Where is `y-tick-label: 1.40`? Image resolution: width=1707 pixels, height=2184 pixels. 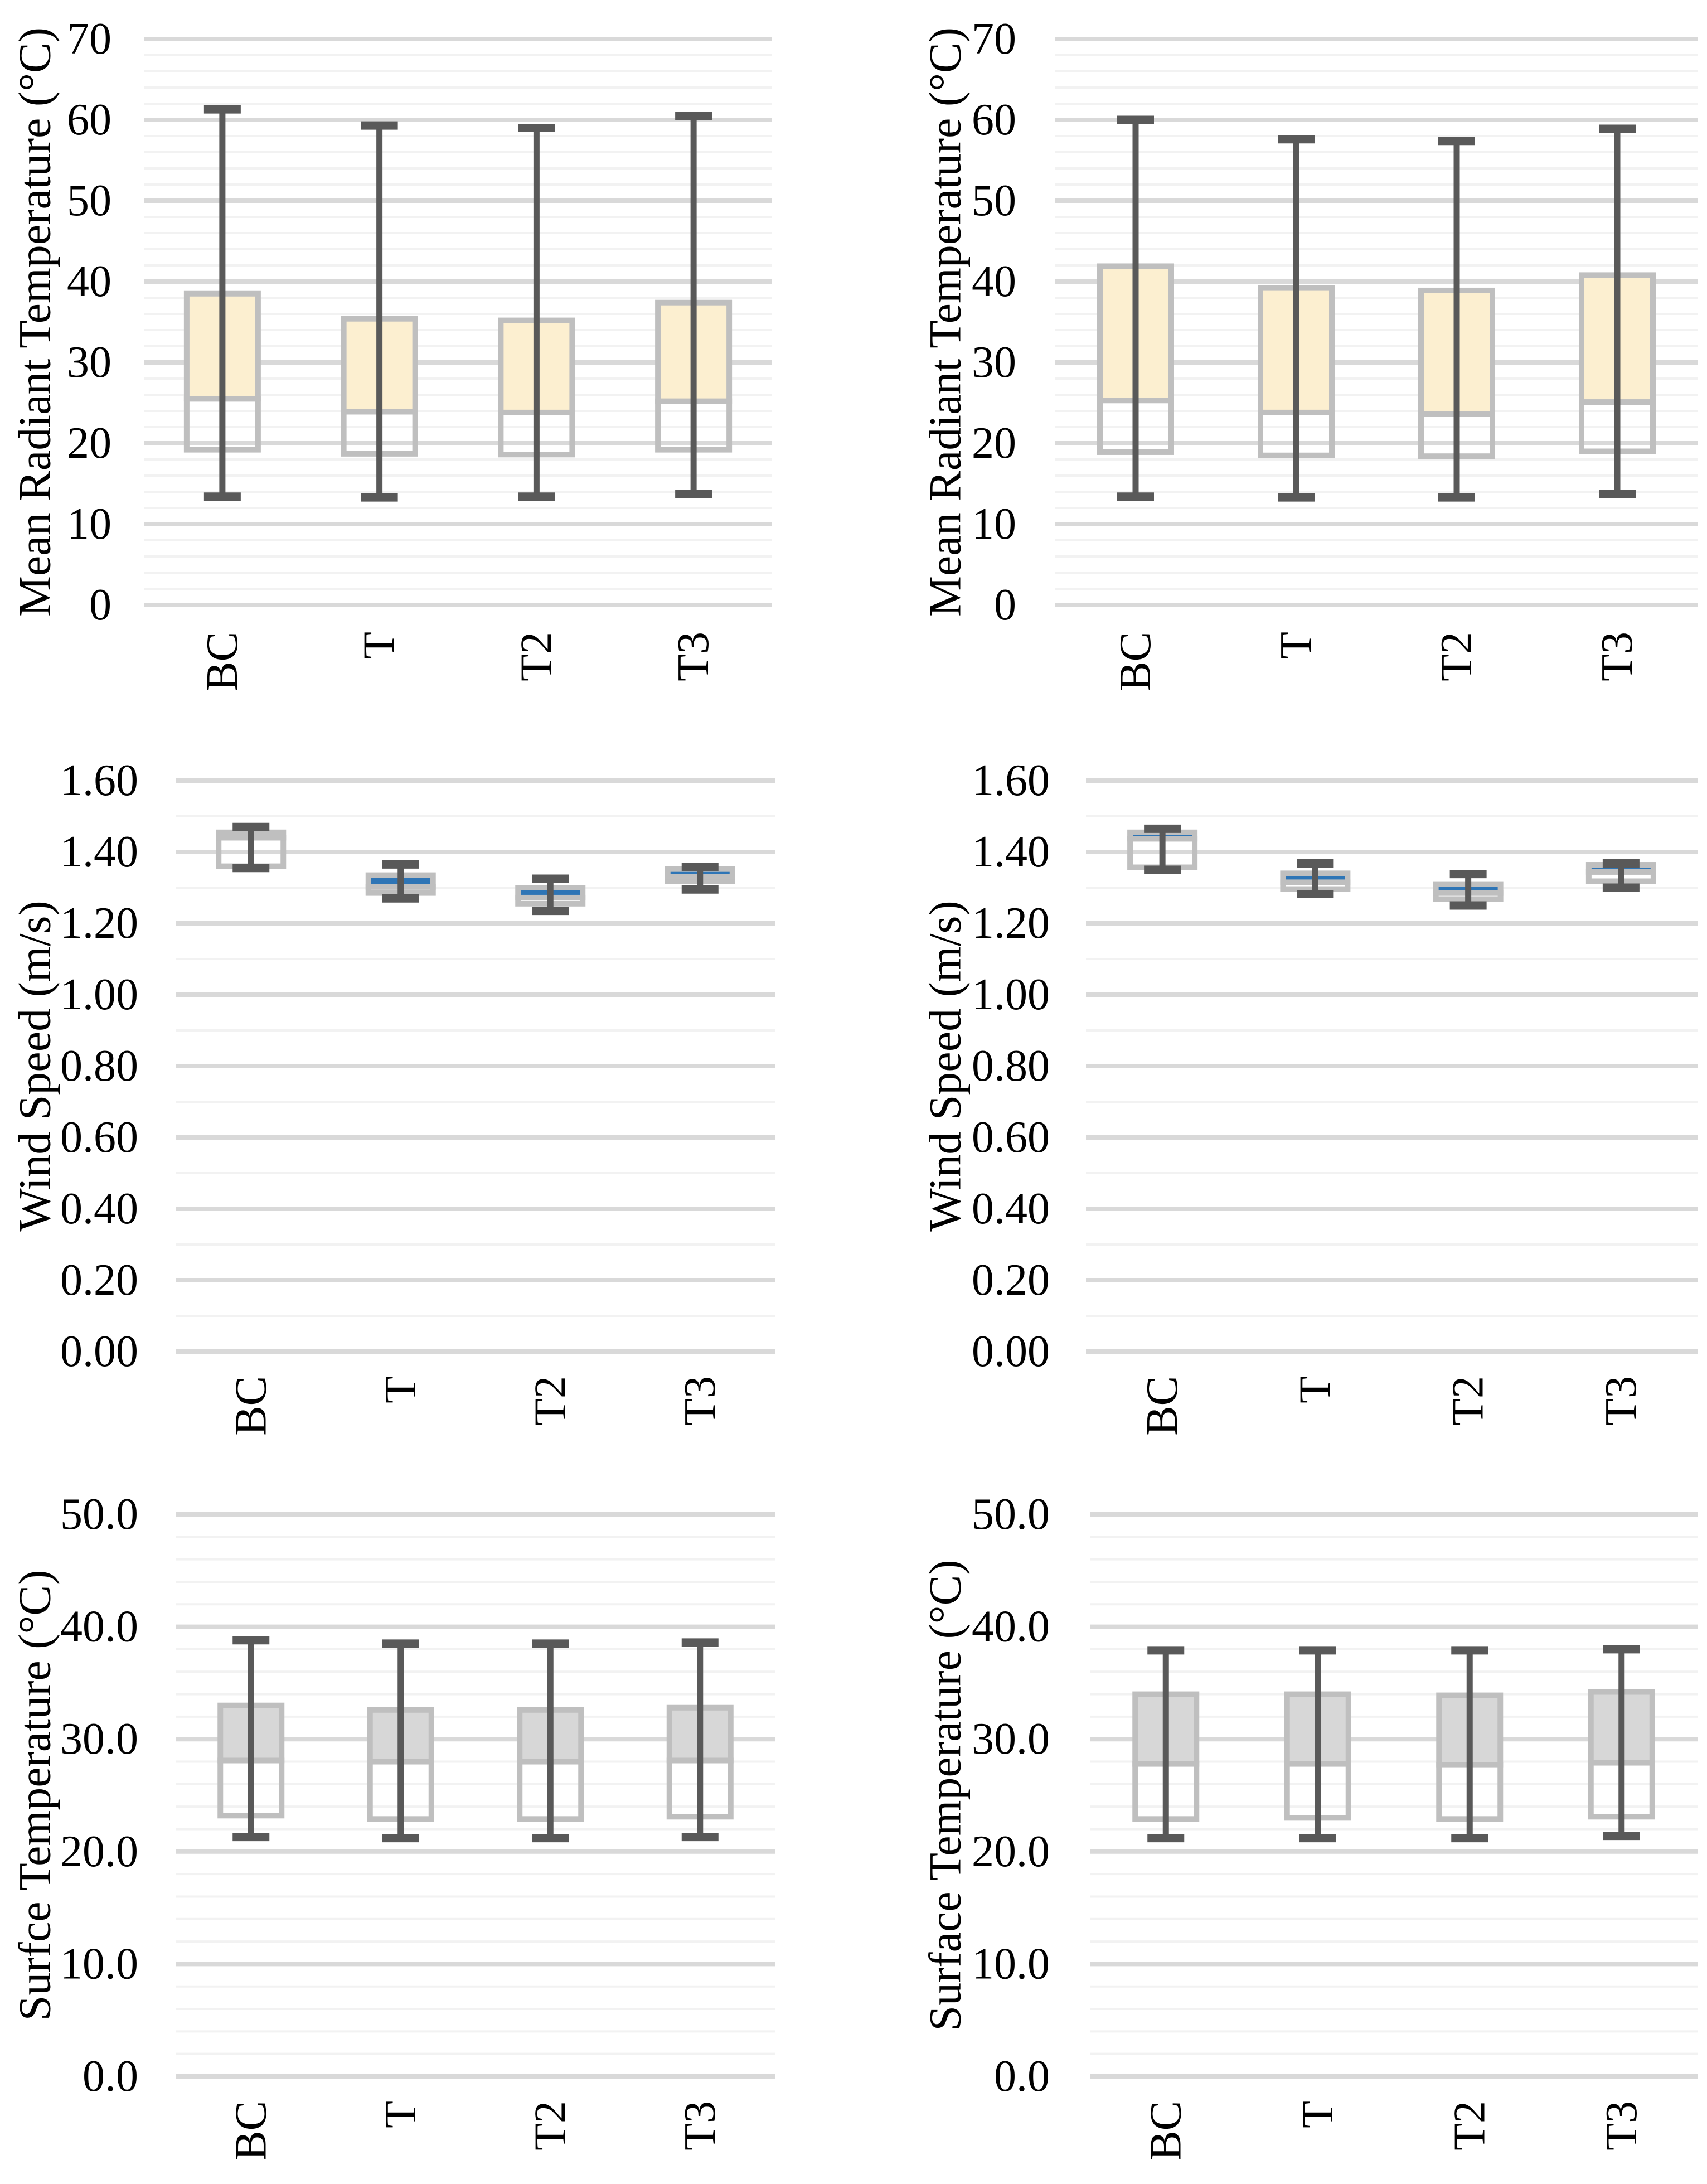 y-tick-label: 1.40 is located at coordinates (1011, 851).